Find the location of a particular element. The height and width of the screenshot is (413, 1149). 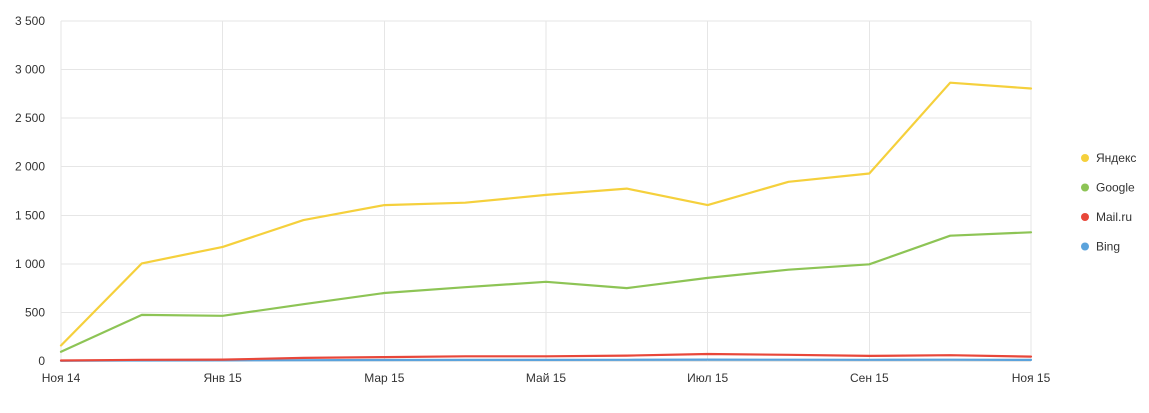

legend-label: Bing is located at coordinates (1108, 247).